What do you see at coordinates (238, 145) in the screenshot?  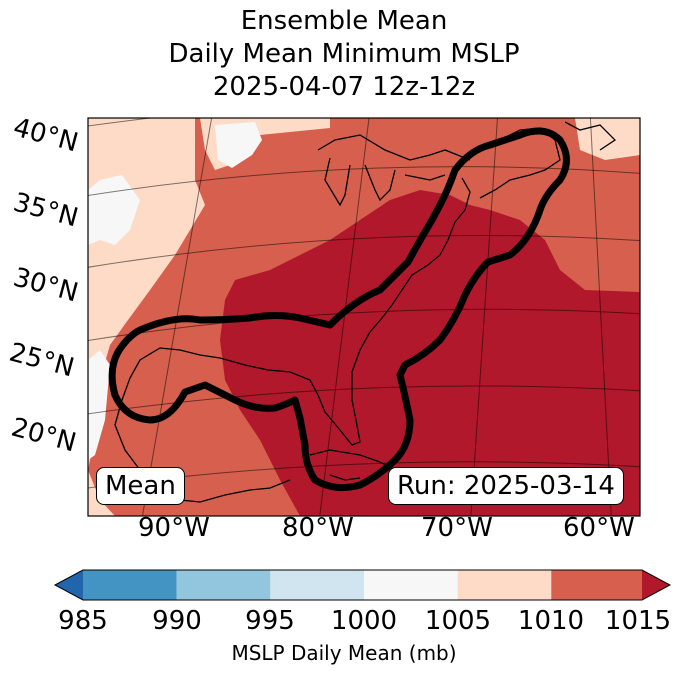 I see `field-1000-north` at bounding box center [238, 145].